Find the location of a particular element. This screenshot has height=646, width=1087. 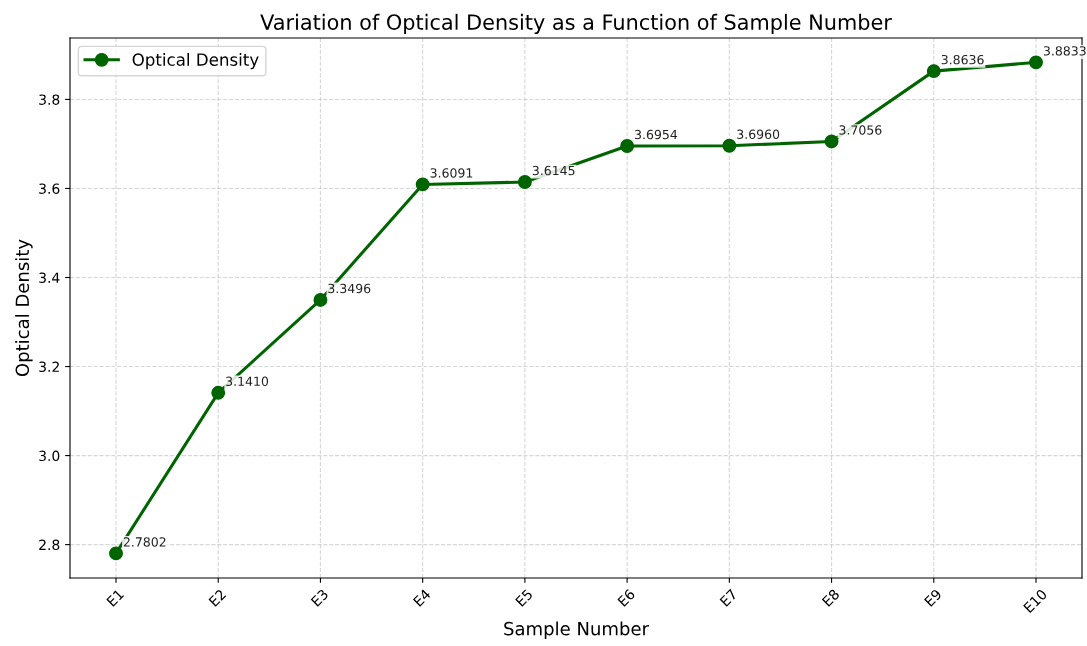

x-tick-label: E7 is located at coordinates (728, 597).